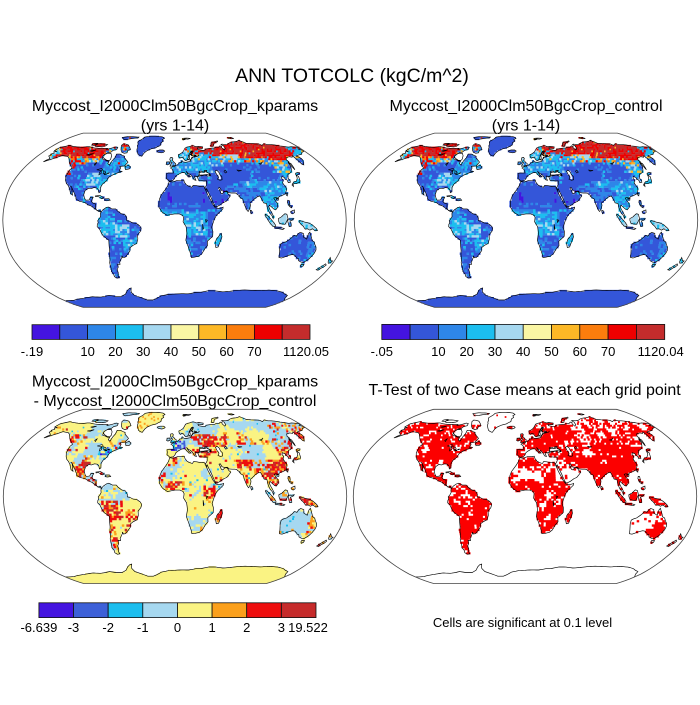 The height and width of the screenshot is (705, 700). Describe the element at coordinates (246, 627) in the screenshot. I see `svg-text: 2` at that location.